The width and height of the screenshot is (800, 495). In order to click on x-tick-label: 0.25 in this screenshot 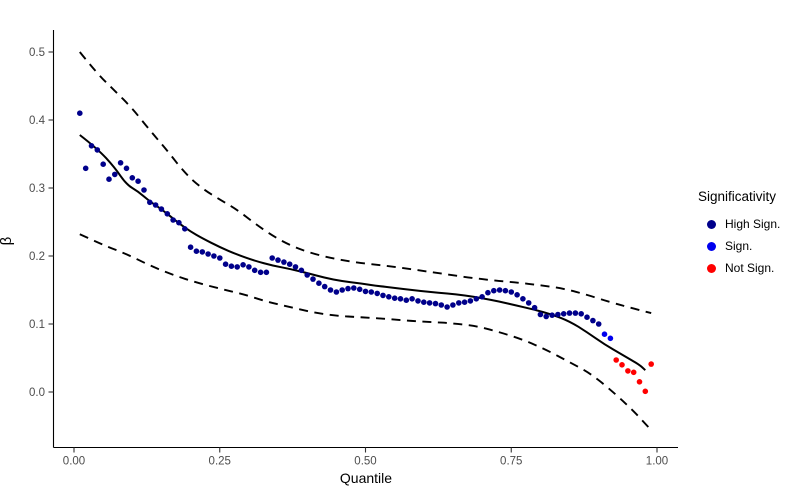, I will do `click(220, 462)`.